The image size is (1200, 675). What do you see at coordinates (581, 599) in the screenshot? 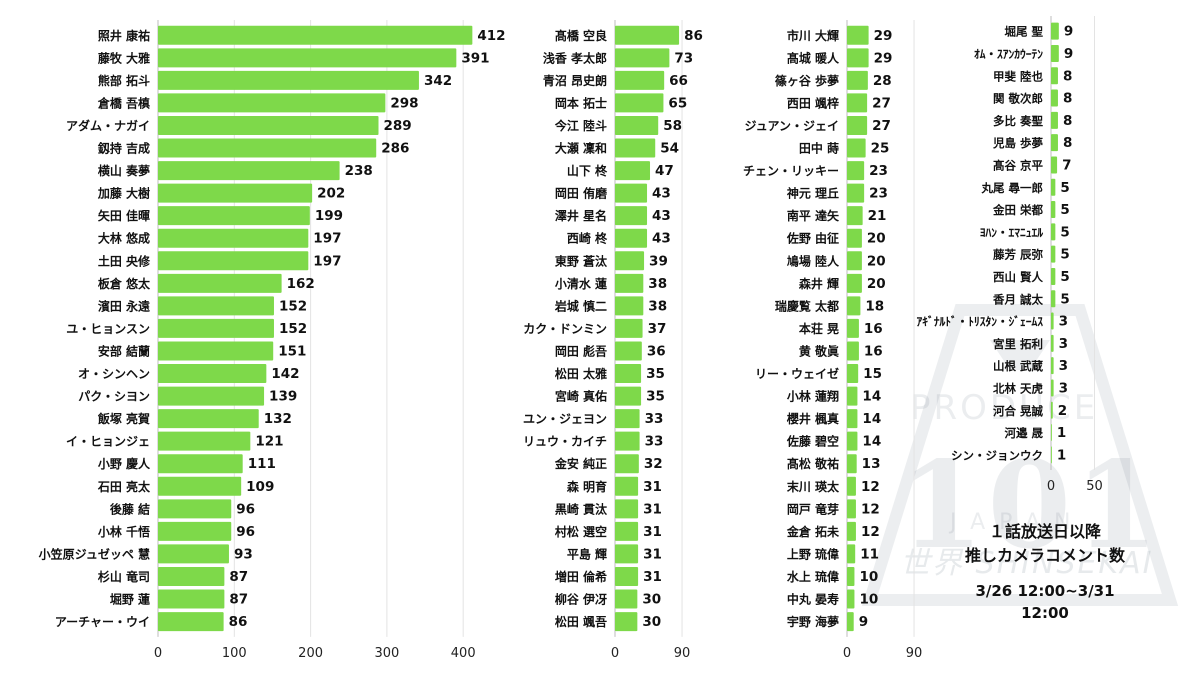
I see `category-label: 柳谷 伊冴` at bounding box center [581, 599].